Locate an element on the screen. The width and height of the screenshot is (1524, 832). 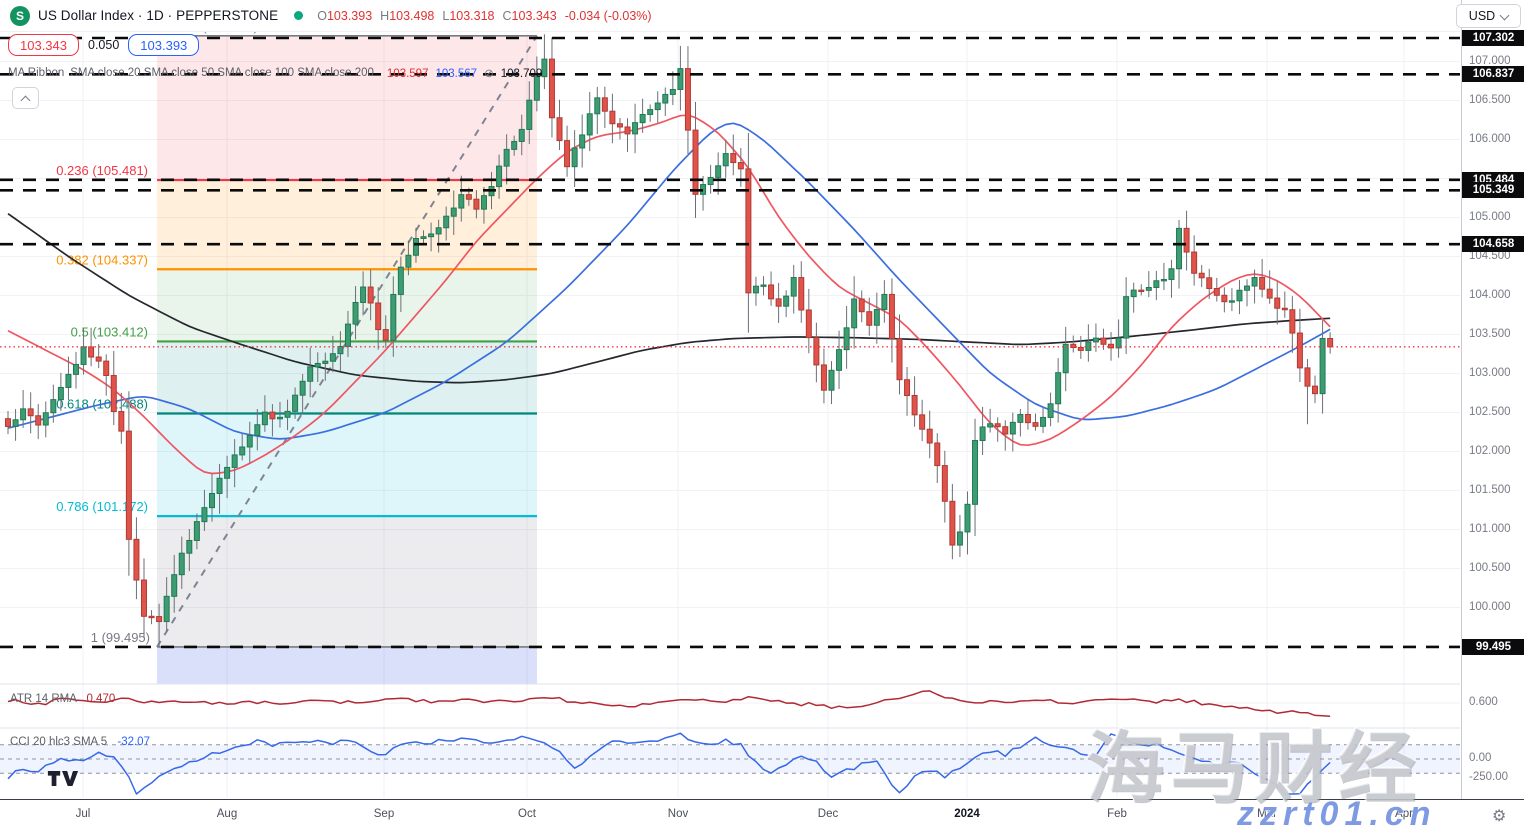
time-axis-label: Jul is located at coordinates (83, 814).